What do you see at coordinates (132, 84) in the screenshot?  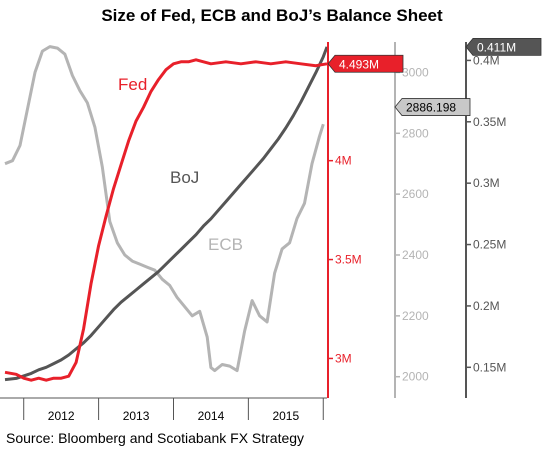 I see `series-label-fed: Fed` at bounding box center [132, 84].